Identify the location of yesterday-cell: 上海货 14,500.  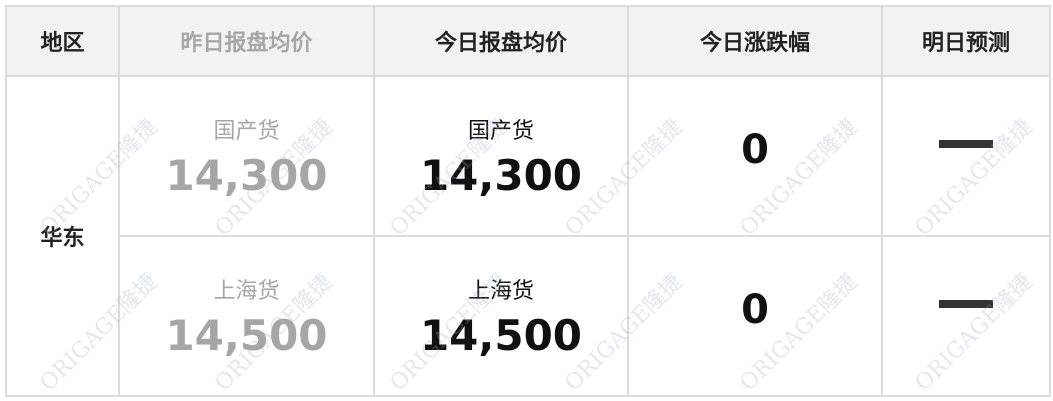
(246, 316).